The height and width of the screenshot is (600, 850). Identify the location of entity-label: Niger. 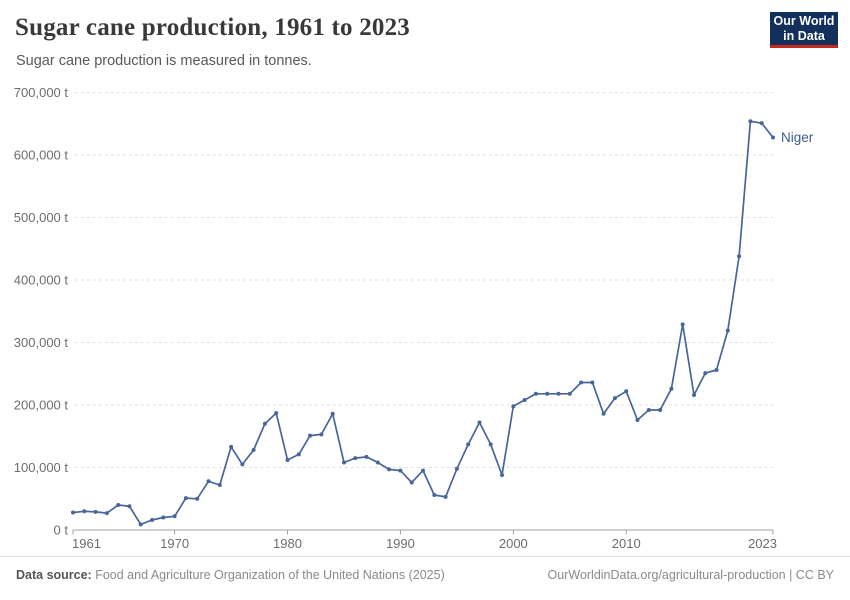
(797, 137).